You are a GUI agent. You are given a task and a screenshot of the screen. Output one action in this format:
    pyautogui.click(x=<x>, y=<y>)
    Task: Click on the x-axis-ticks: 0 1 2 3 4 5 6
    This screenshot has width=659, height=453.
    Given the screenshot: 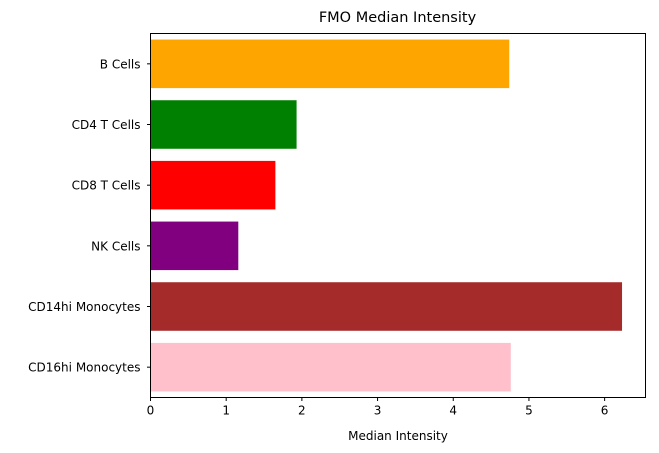 What is the action you would take?
    pyautogui.click(x=378, y=407)
    